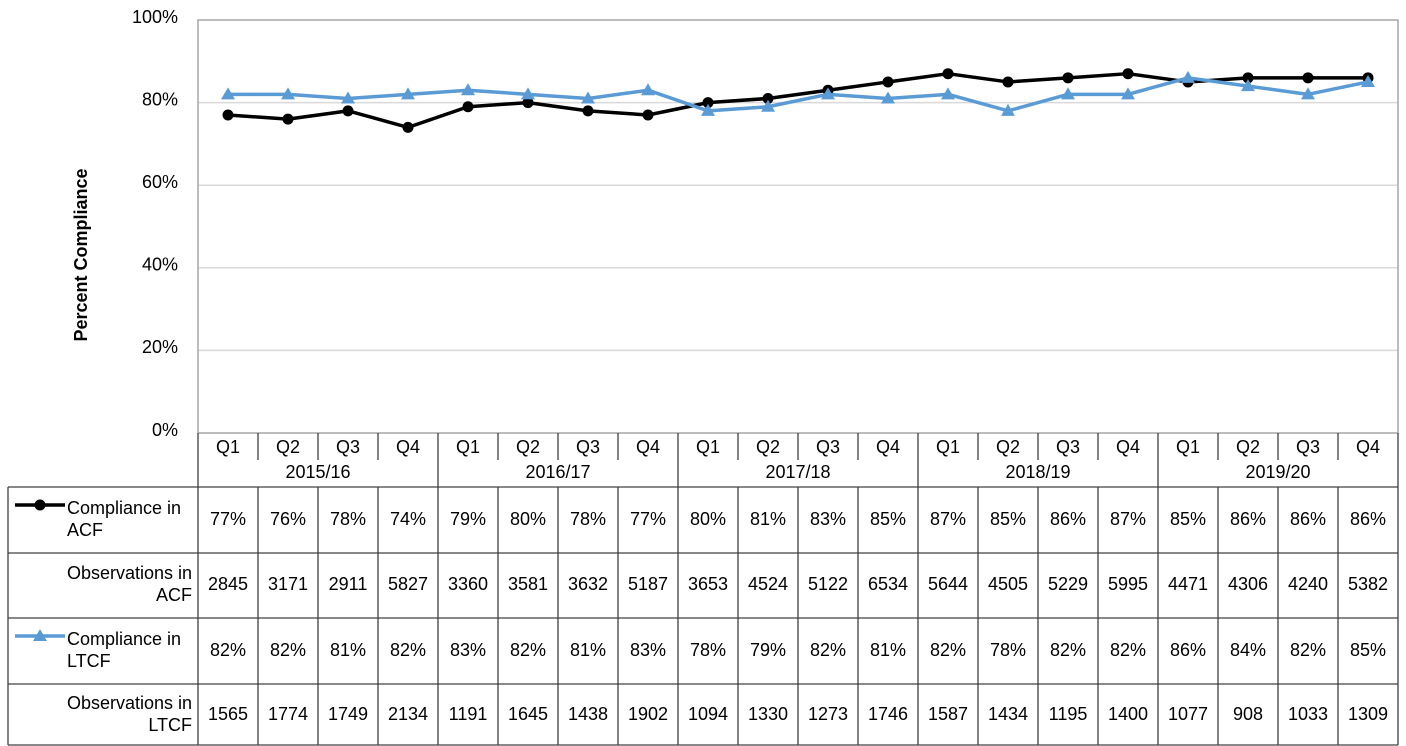 The image size is (1406, 746). Describe the element at coordinates (708, 584) in the screenshot. I see `table-cell: 3653` at that location.